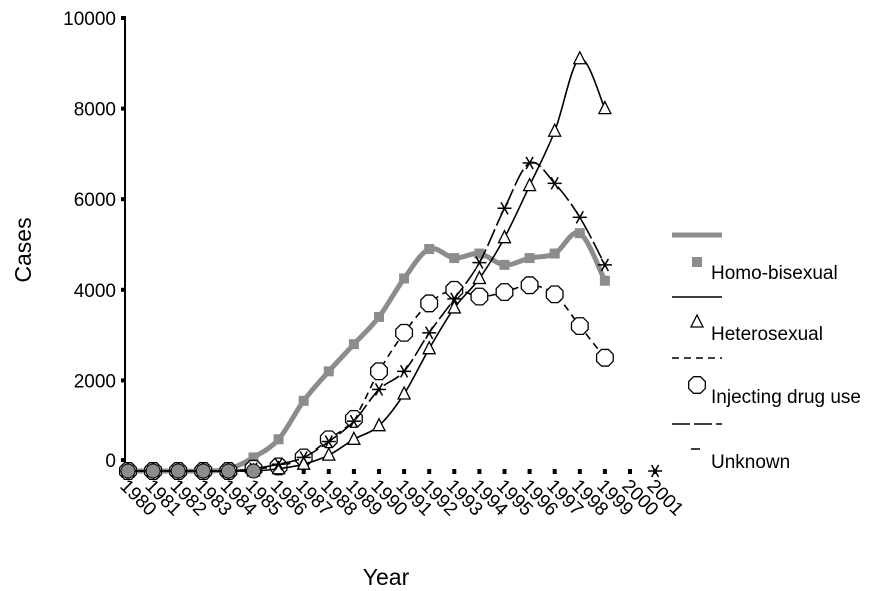  What do you see at coordinates (89, 19) in the screenshot?
I see `y-tick-label: 10000` at bounding box center [89, 19].